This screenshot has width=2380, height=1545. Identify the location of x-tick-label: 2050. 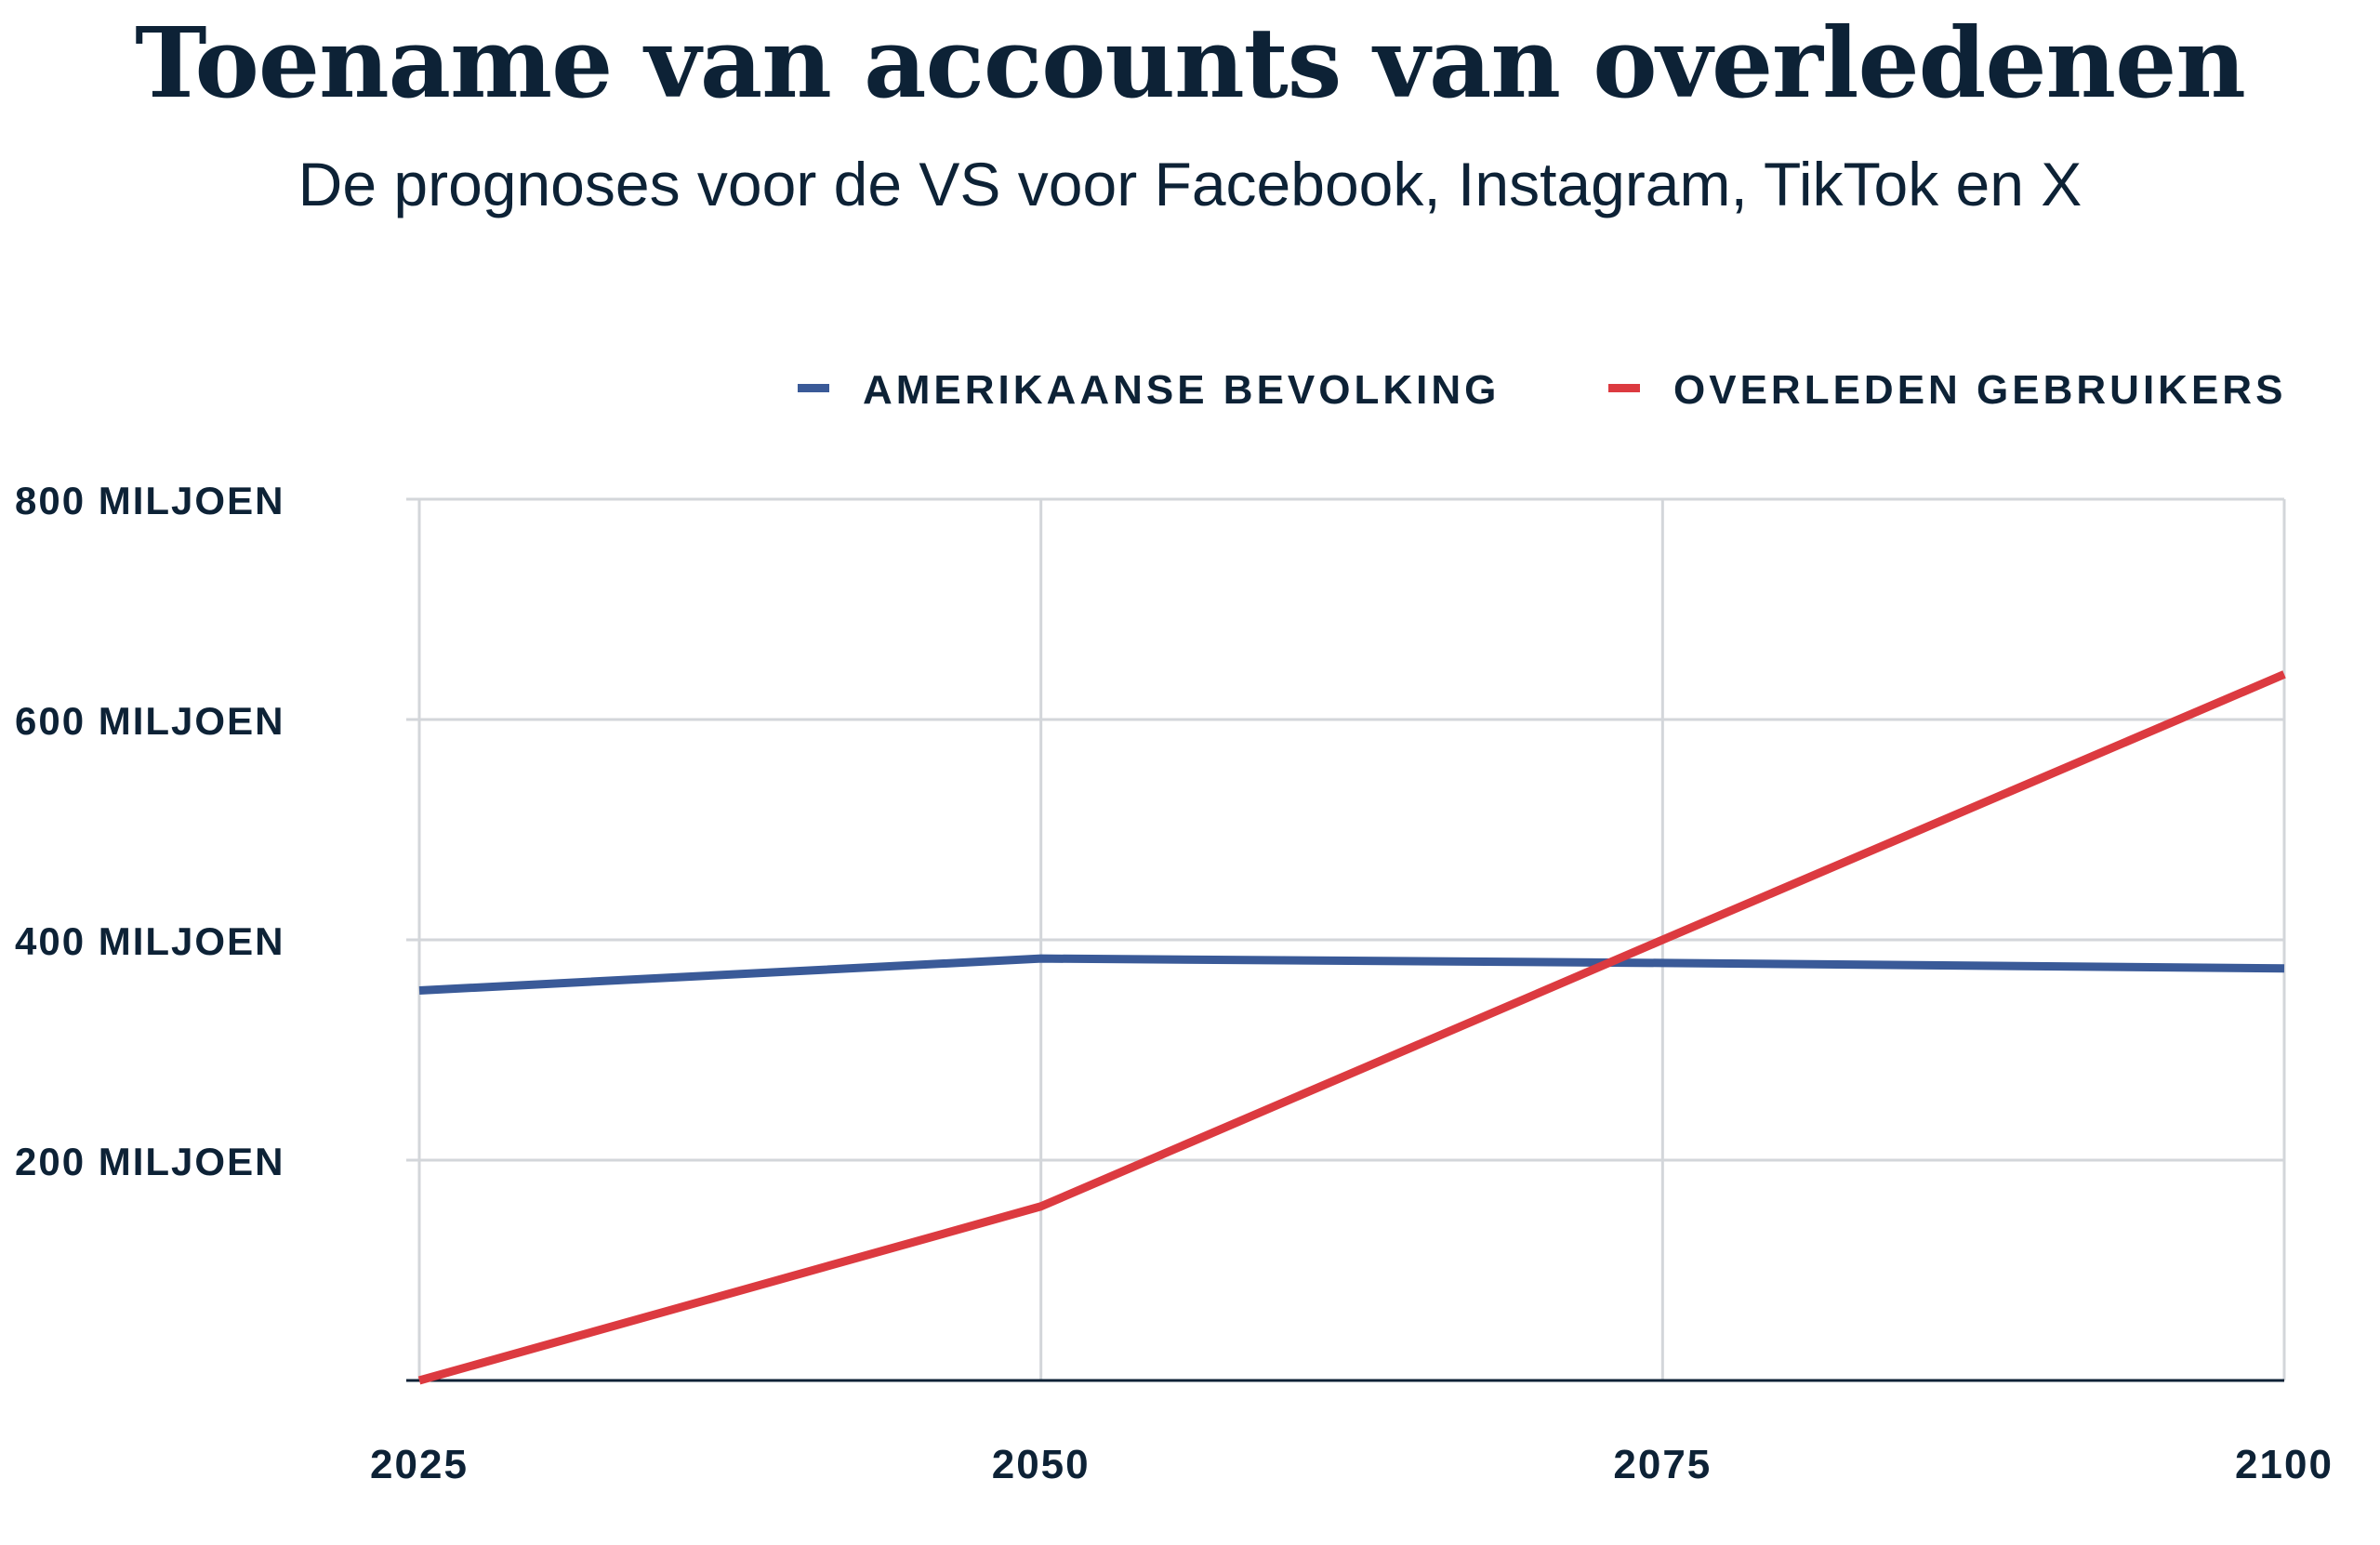
(1041, 1464).